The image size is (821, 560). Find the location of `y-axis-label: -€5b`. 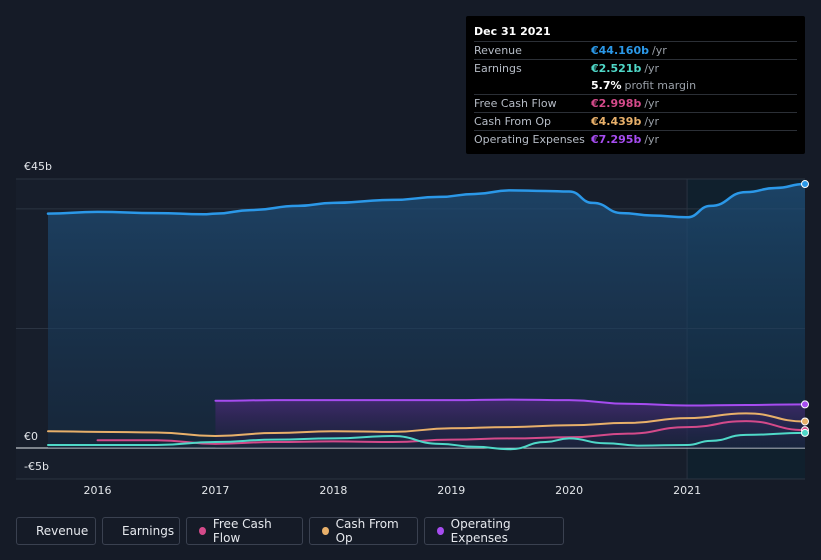

y-axis-label: -€5b is located at coordinates (36, 466).